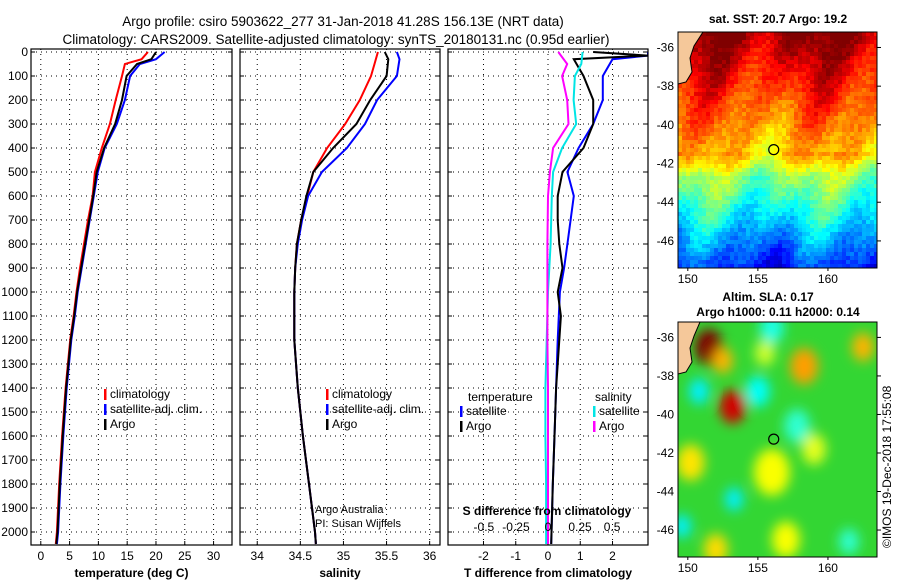  Describe the element at coordinates (14, 436) in the screenshot. I see `depth-tick-label: 1600` at that location.